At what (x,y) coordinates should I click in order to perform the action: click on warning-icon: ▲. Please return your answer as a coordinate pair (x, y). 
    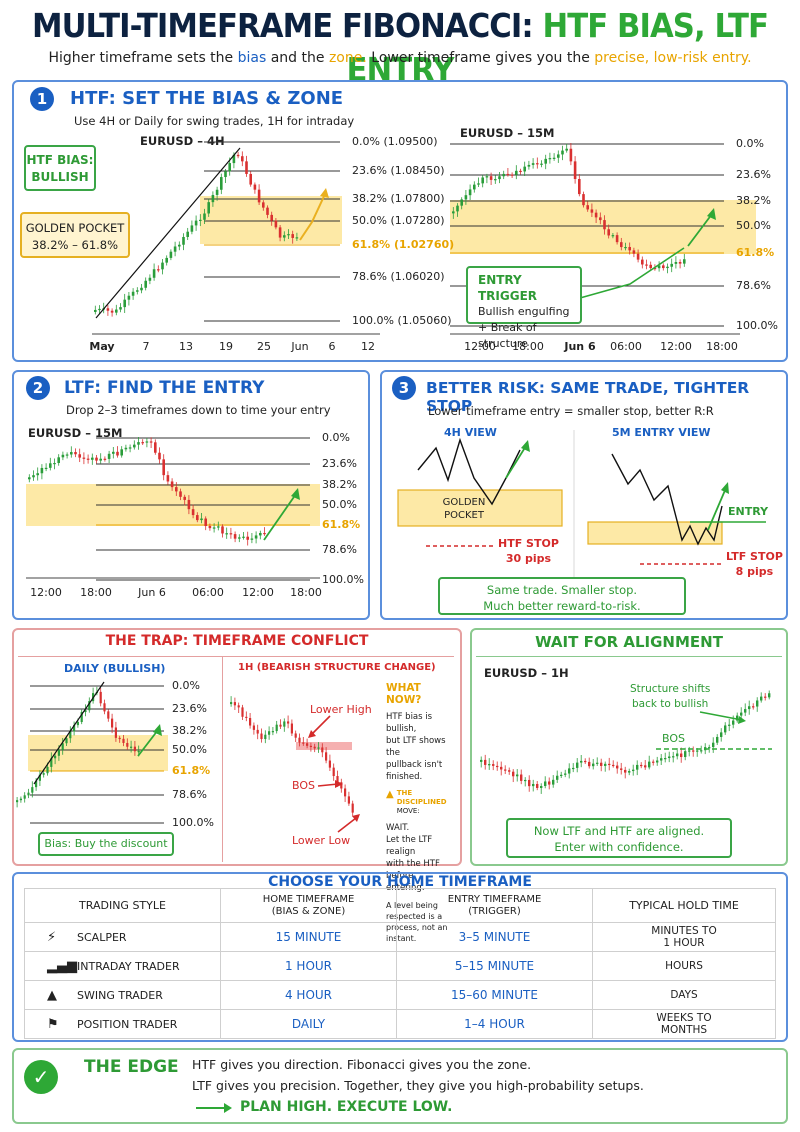
    Looking at the image, I should click on (390, 794).